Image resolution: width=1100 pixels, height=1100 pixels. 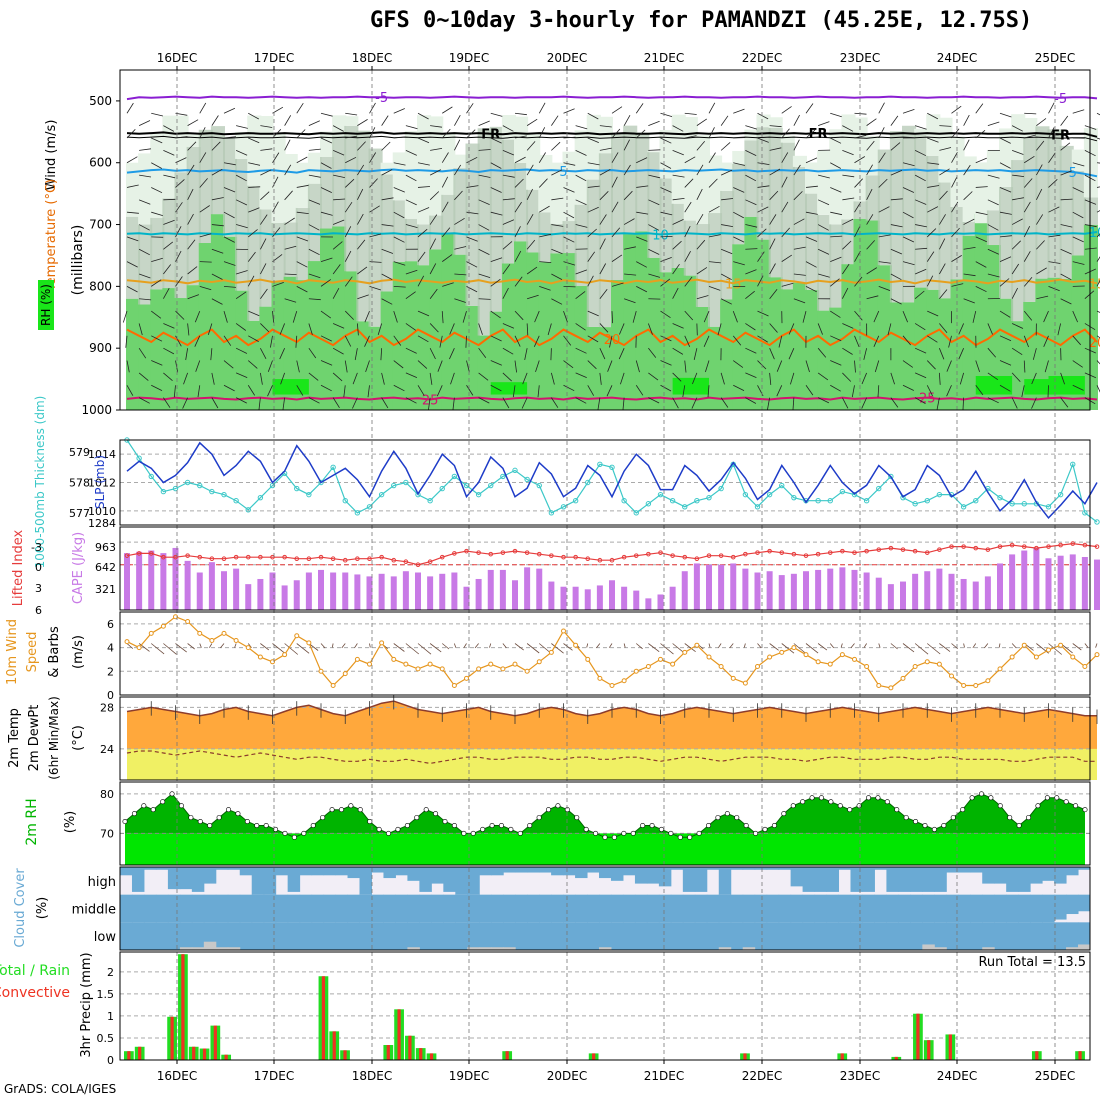 What do you see at coordinates (38, 610) in the screenshot?
I see `li-tick: 6` at bounding box center [38, 610].